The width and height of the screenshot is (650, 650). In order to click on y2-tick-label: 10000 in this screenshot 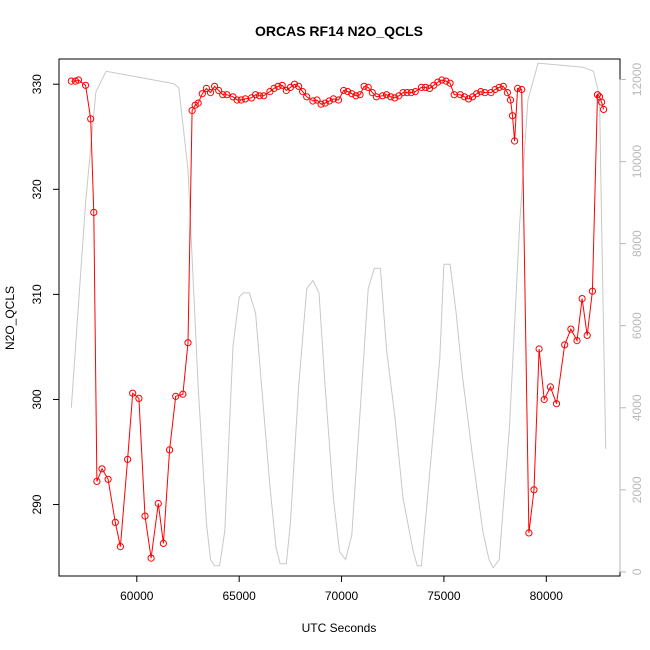, I will do `click(637, 162)`.